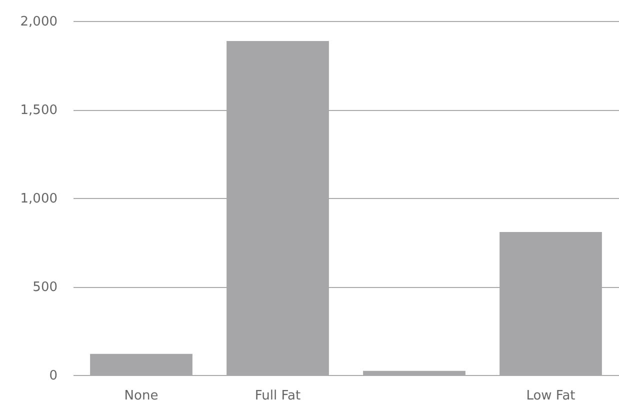 The image size is (619, 410). What do you see at coordinates (39, 110) in the screenshot?
I see `y-tick-label: 1,500` at bounding box center [39, 110].